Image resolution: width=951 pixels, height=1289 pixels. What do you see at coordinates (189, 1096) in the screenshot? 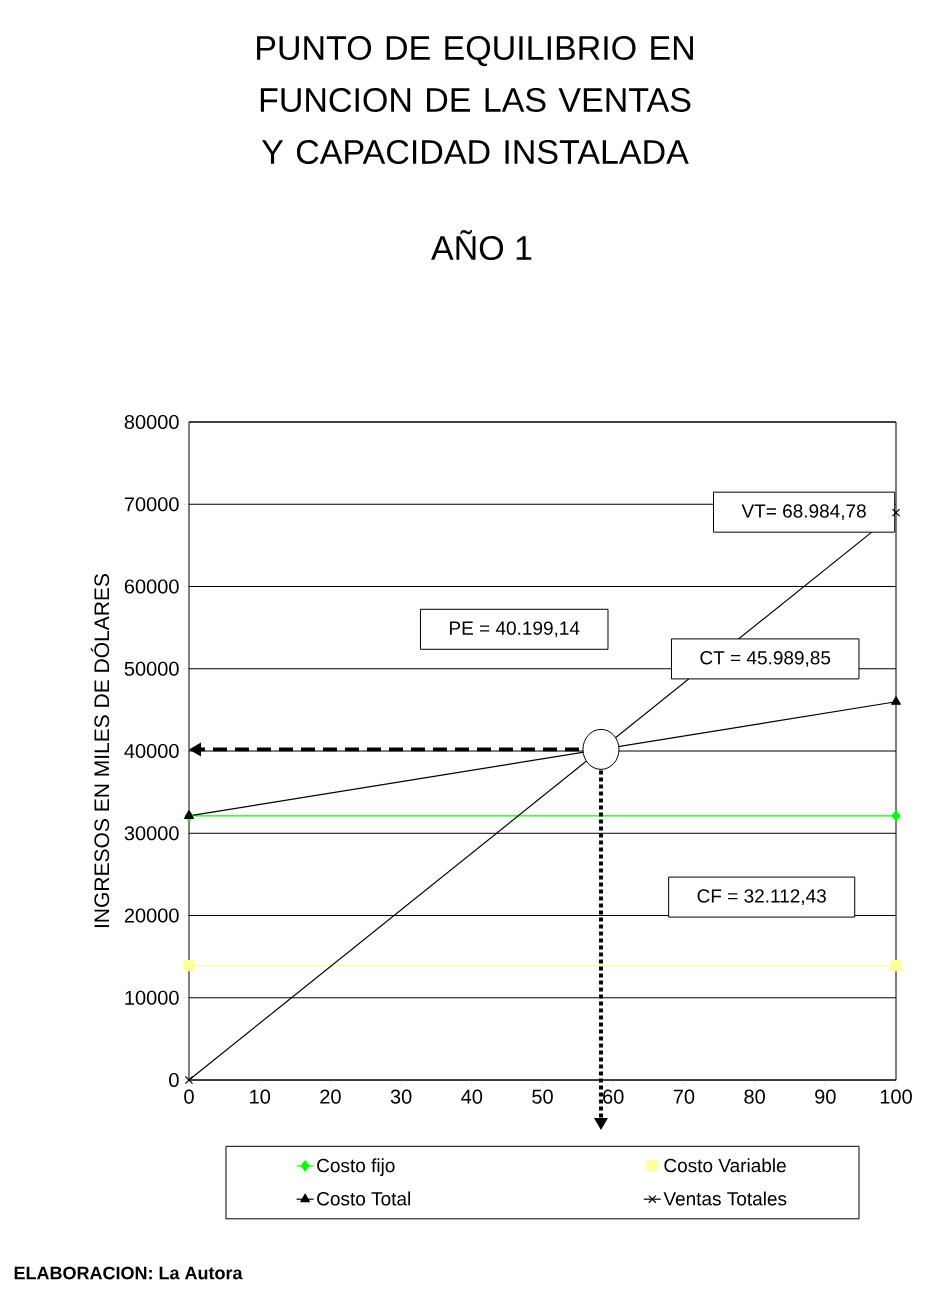
I see `x-tick-label: 0` at bounding box center [189, 1096].